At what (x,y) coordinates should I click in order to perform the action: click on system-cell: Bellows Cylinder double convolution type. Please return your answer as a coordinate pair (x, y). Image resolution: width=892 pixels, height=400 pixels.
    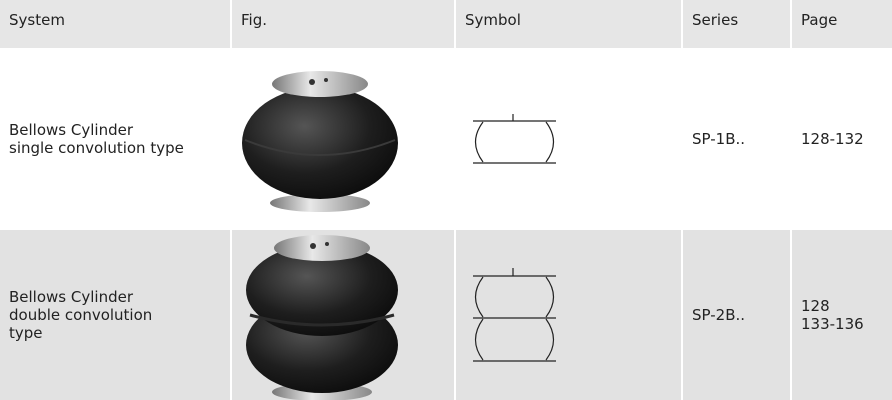
    Looking at the image, I should click on (116, 315).